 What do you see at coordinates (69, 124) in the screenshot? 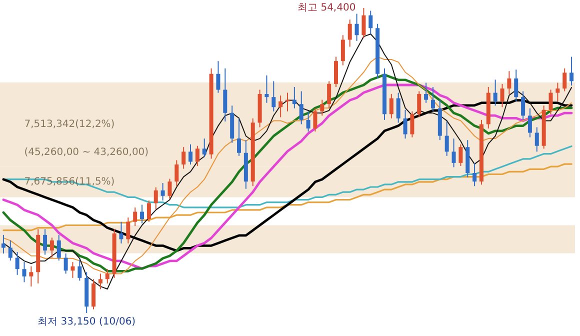
I see `band-label: 7,513,342(12,2%)` at bounding box center [69, 124].